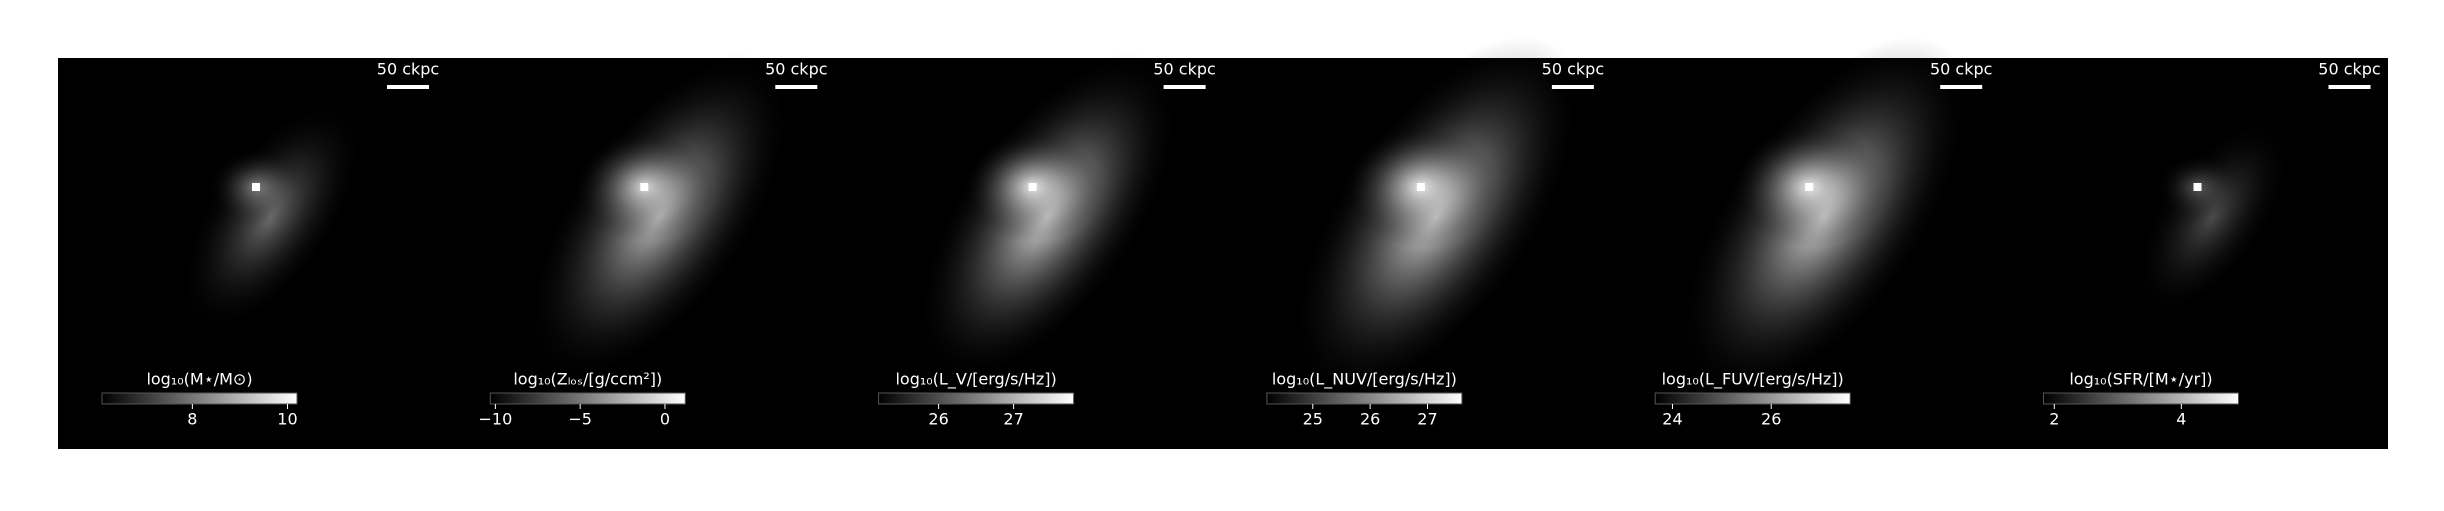 The width and height of the screenshot is (2444, 511). Describe the element at coordinates (1672, 419) in the screenshot. I see `colorbar-tick-label: 24` at that location.